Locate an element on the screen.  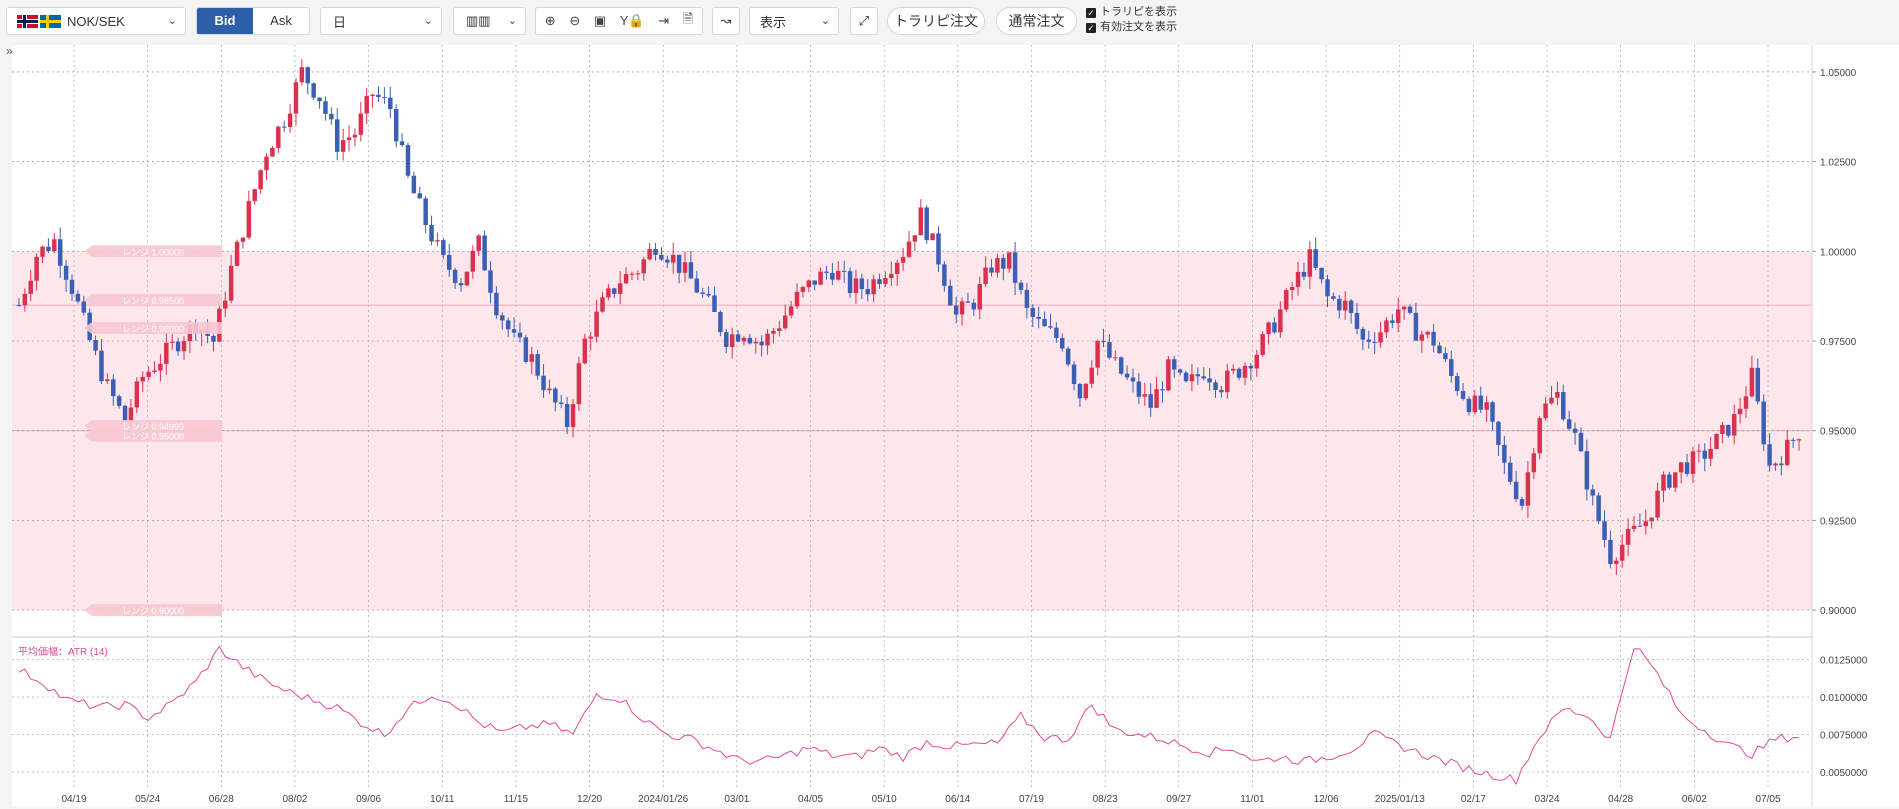
fit-icon: ▣ is located at coordinates (600, 20).